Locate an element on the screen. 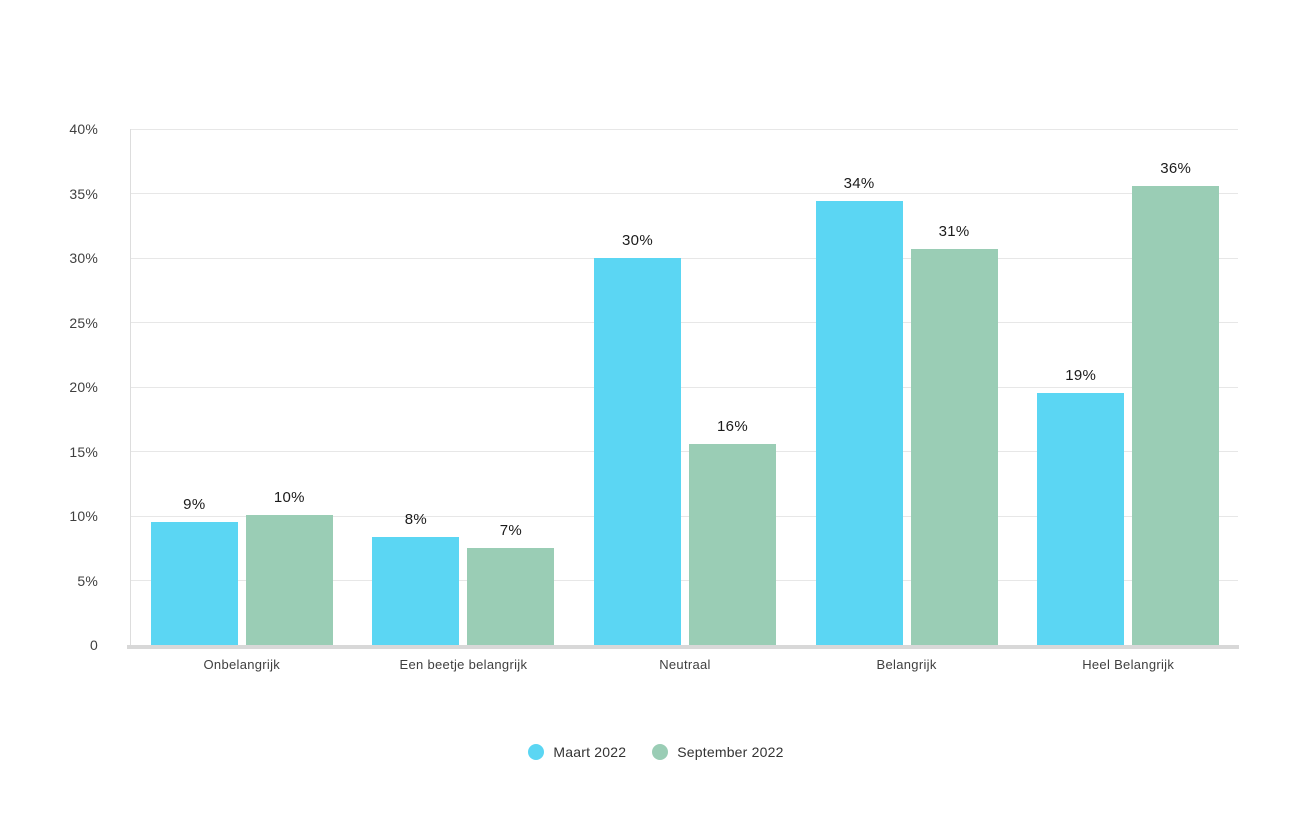 This screenshot has width=1312, height=824. y-axis-tick-label: 25% is located at coordinates (83, 322).